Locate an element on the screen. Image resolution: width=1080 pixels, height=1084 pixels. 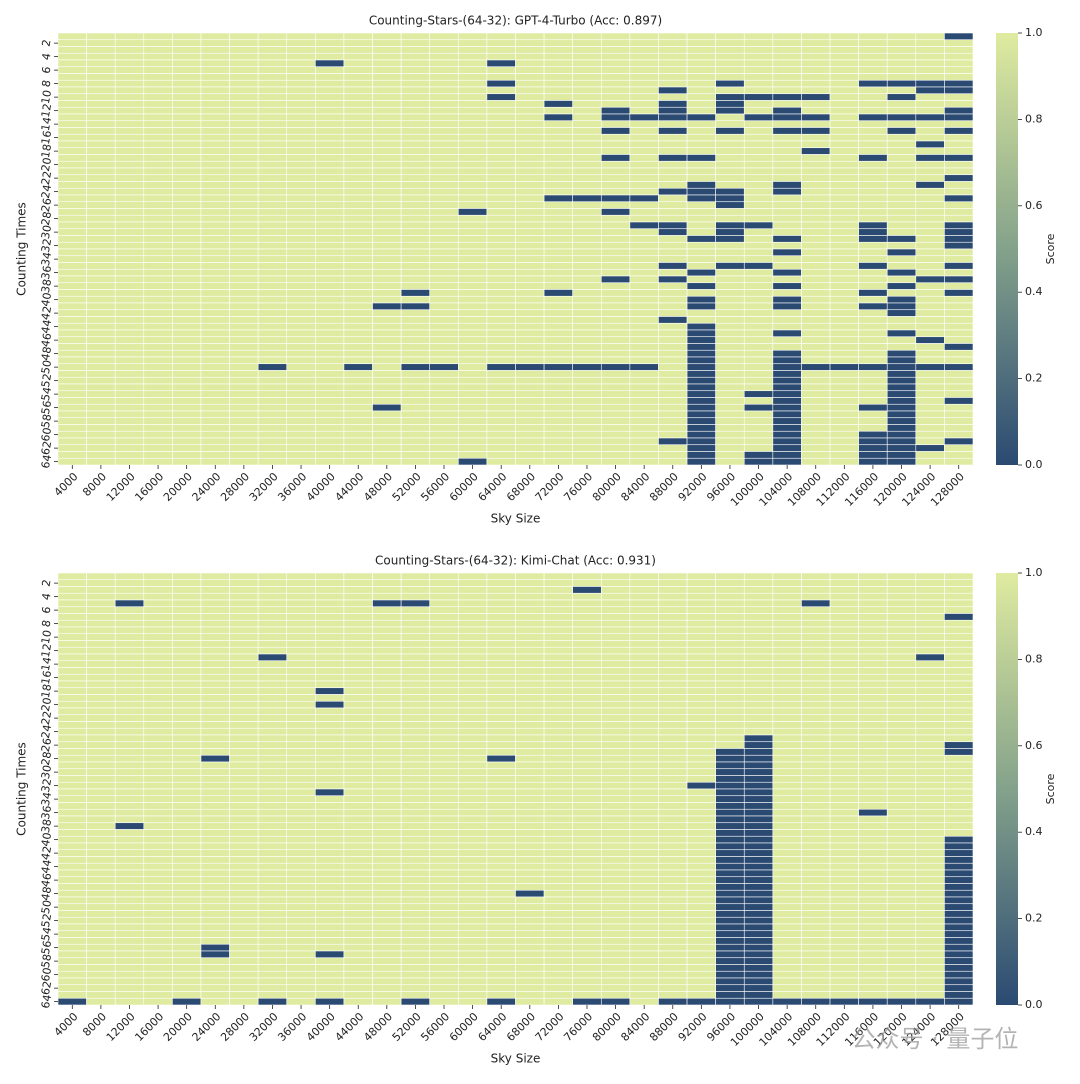
y-tick-label: 4 is located at coordinates (46, 56).